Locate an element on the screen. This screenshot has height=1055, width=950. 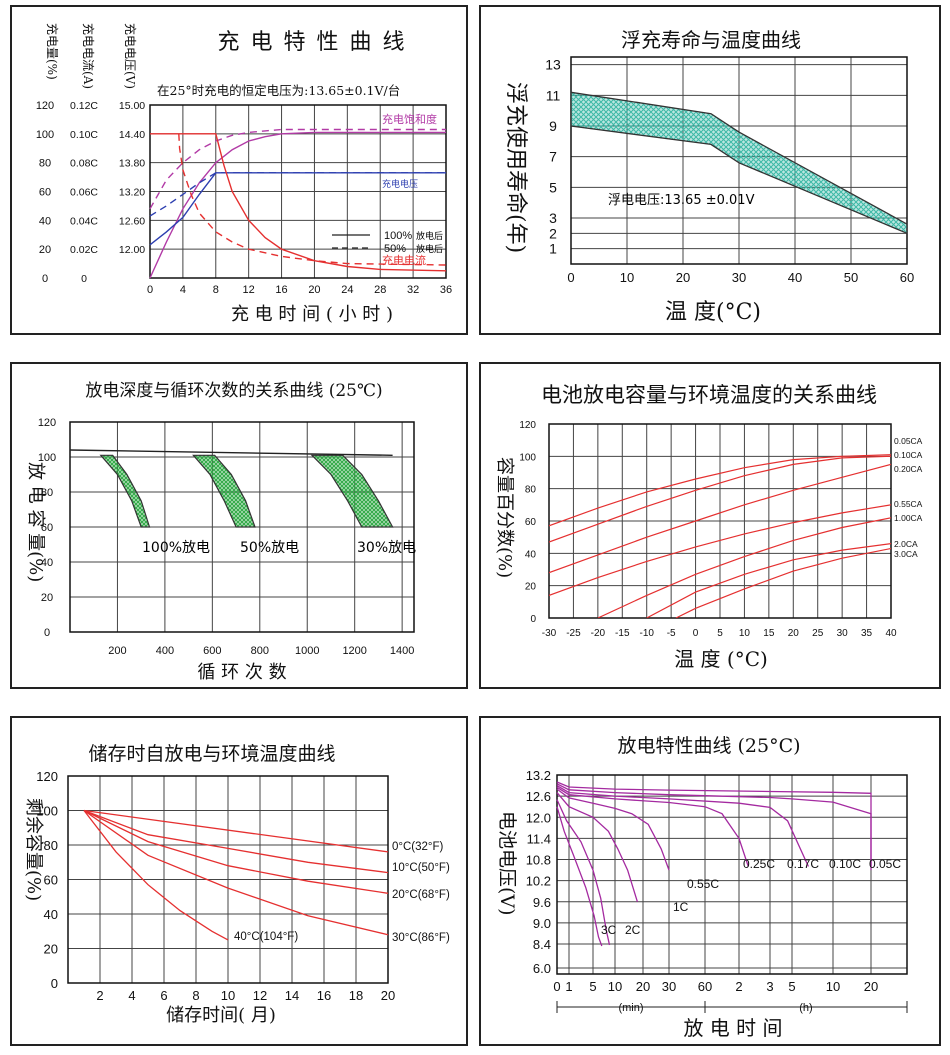
y-axis-label: 容量百分数(%) is located at coordinates (504, 517).